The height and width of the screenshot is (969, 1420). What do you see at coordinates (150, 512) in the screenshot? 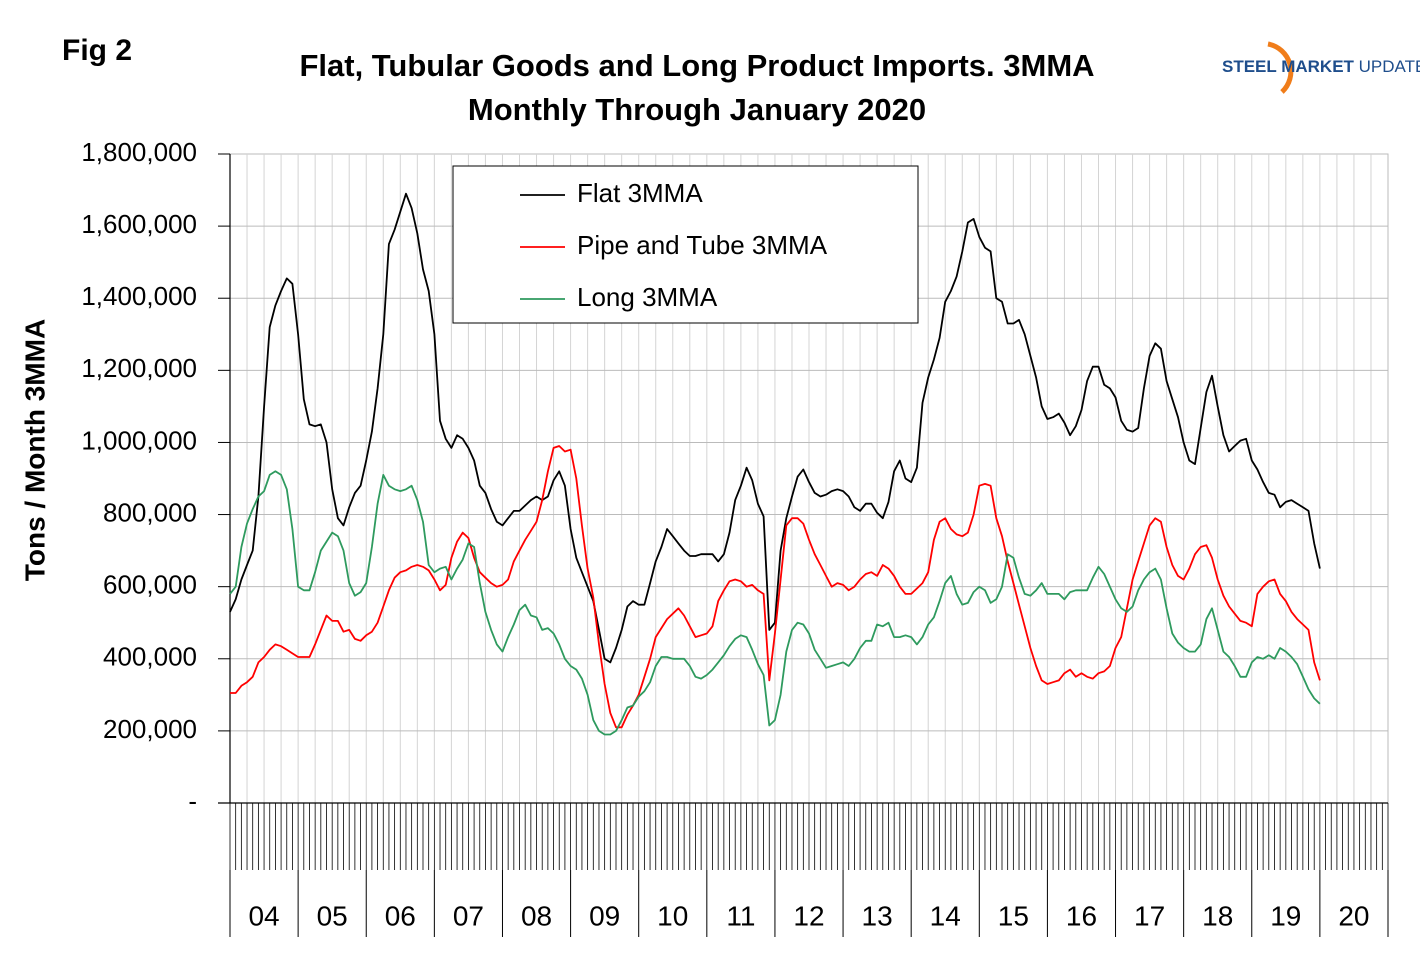
I see `y-tick-label: 800,000` at bounding box center [150, 512].